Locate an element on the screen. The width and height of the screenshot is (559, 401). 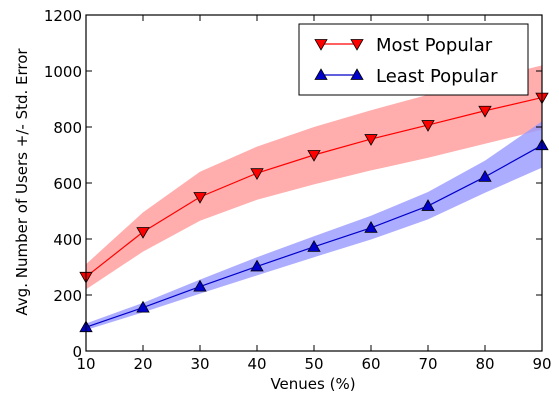
legend-most-popular-label: Most Popular is located at coordinates (434, 45).